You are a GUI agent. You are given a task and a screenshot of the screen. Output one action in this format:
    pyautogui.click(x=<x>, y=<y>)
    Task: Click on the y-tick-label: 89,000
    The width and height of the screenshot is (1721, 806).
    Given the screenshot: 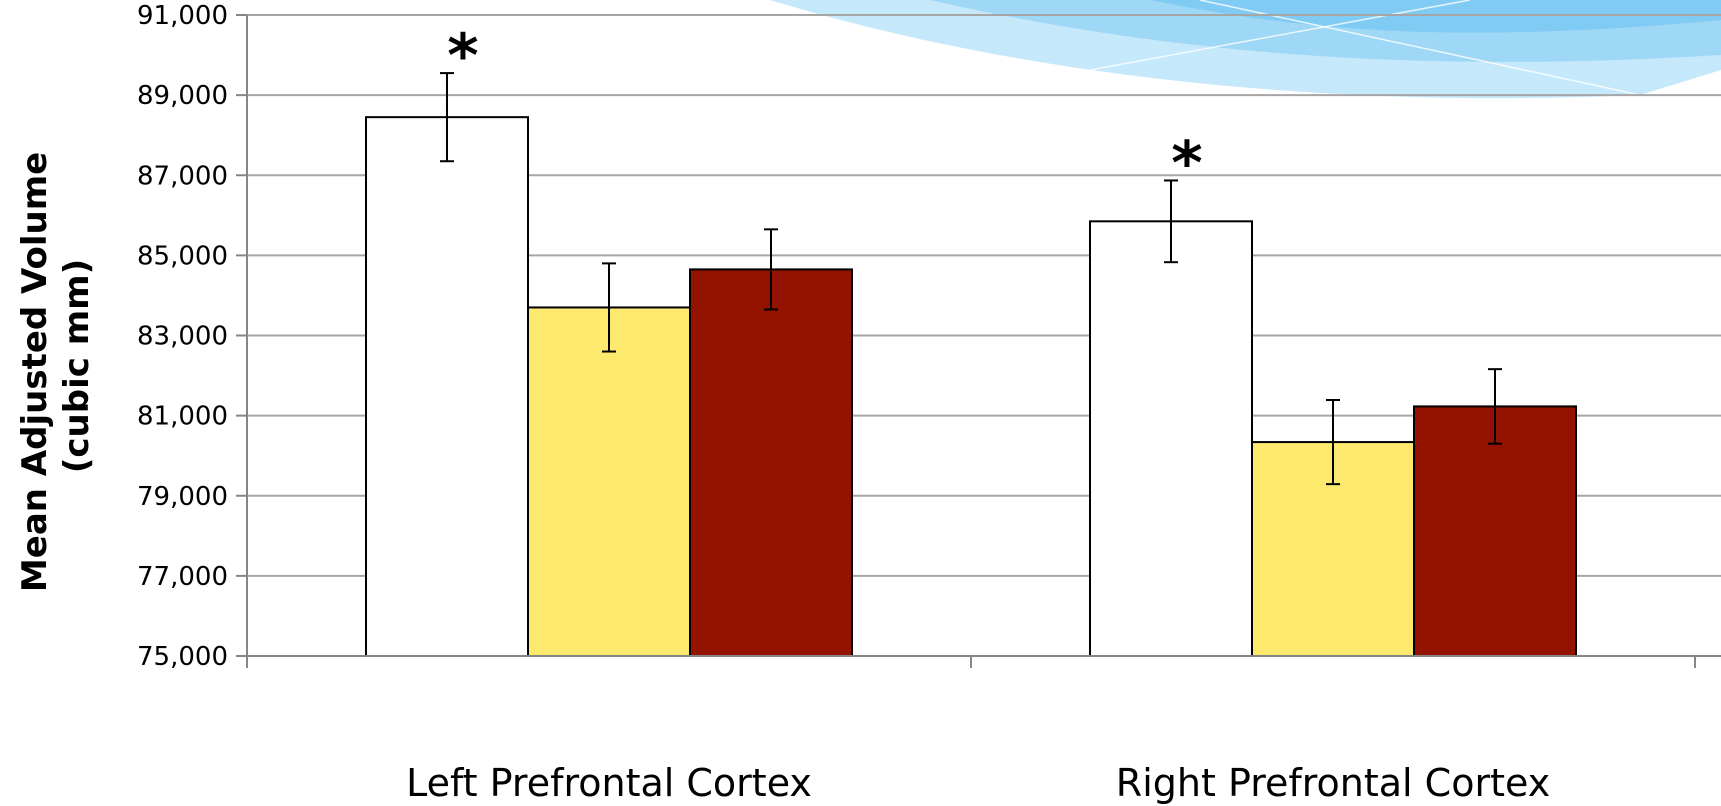 What is the action you would take?
    pyautogui.click(x=182, y=96)
    